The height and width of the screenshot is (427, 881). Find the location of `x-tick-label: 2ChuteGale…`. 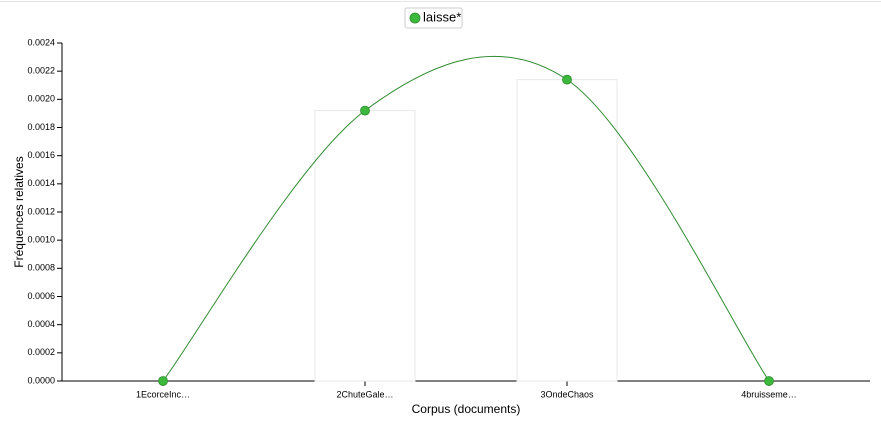

x-tick-label: 2ChuteGale… is located at coordinates (364, 394).